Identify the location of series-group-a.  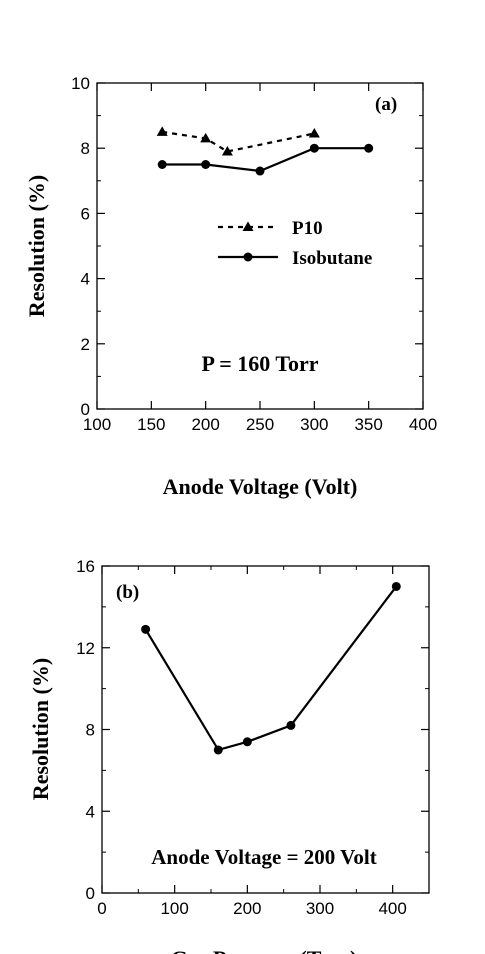
(265, 151).